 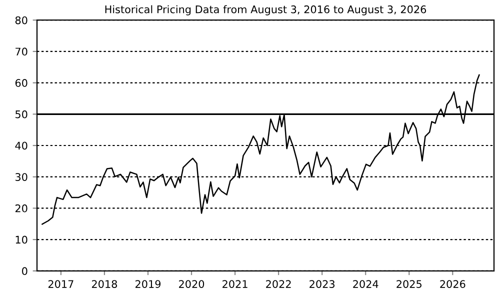 What do you see at coordinates (21, 208) in the screenshot?
I see `y-tick-label: 20` at bounding box center [21, 208].